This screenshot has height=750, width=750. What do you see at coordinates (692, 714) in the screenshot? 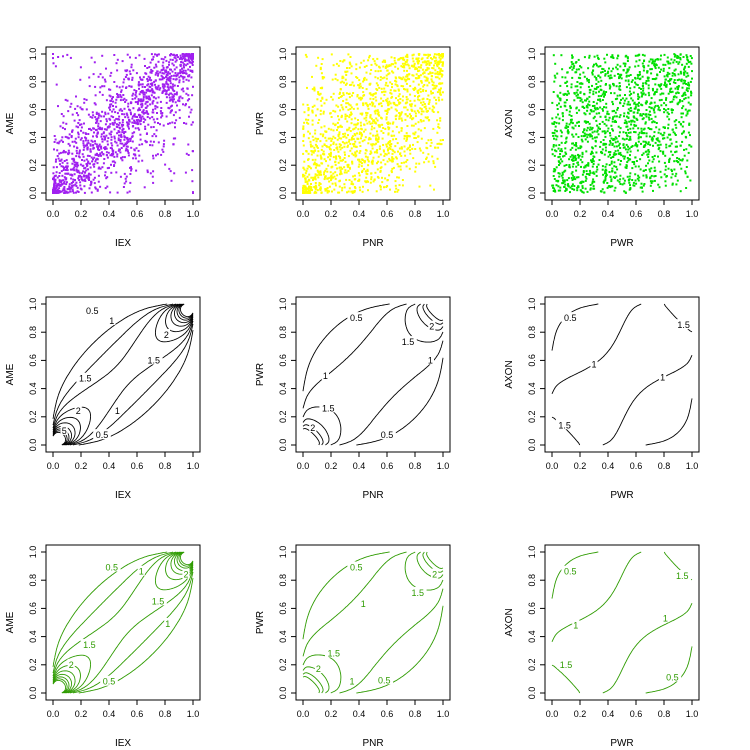
I see `x-tick-label: 1.0` at bounding box center [692, 714].